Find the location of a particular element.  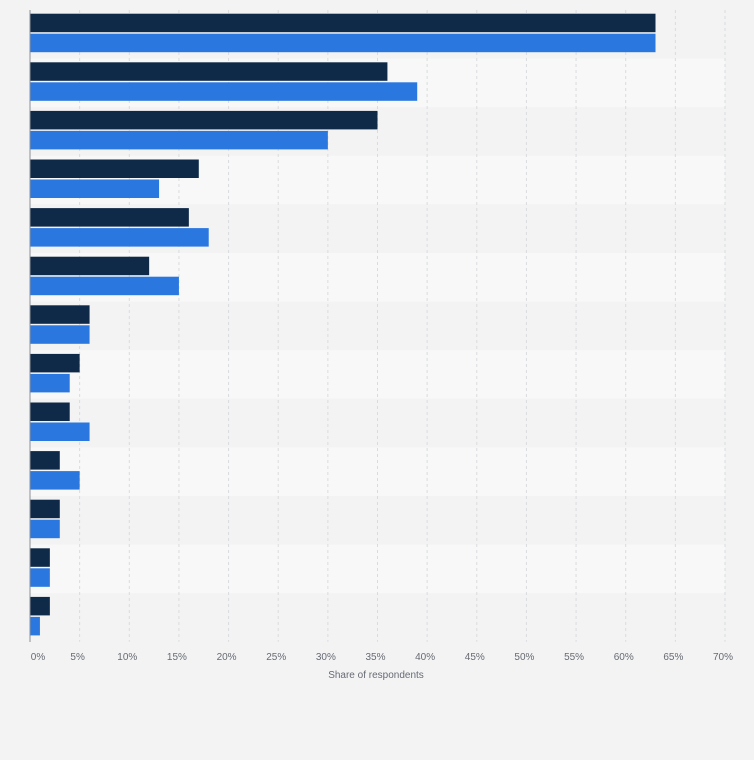

x-tick-label: 70% is located at coordinates (723, 657).